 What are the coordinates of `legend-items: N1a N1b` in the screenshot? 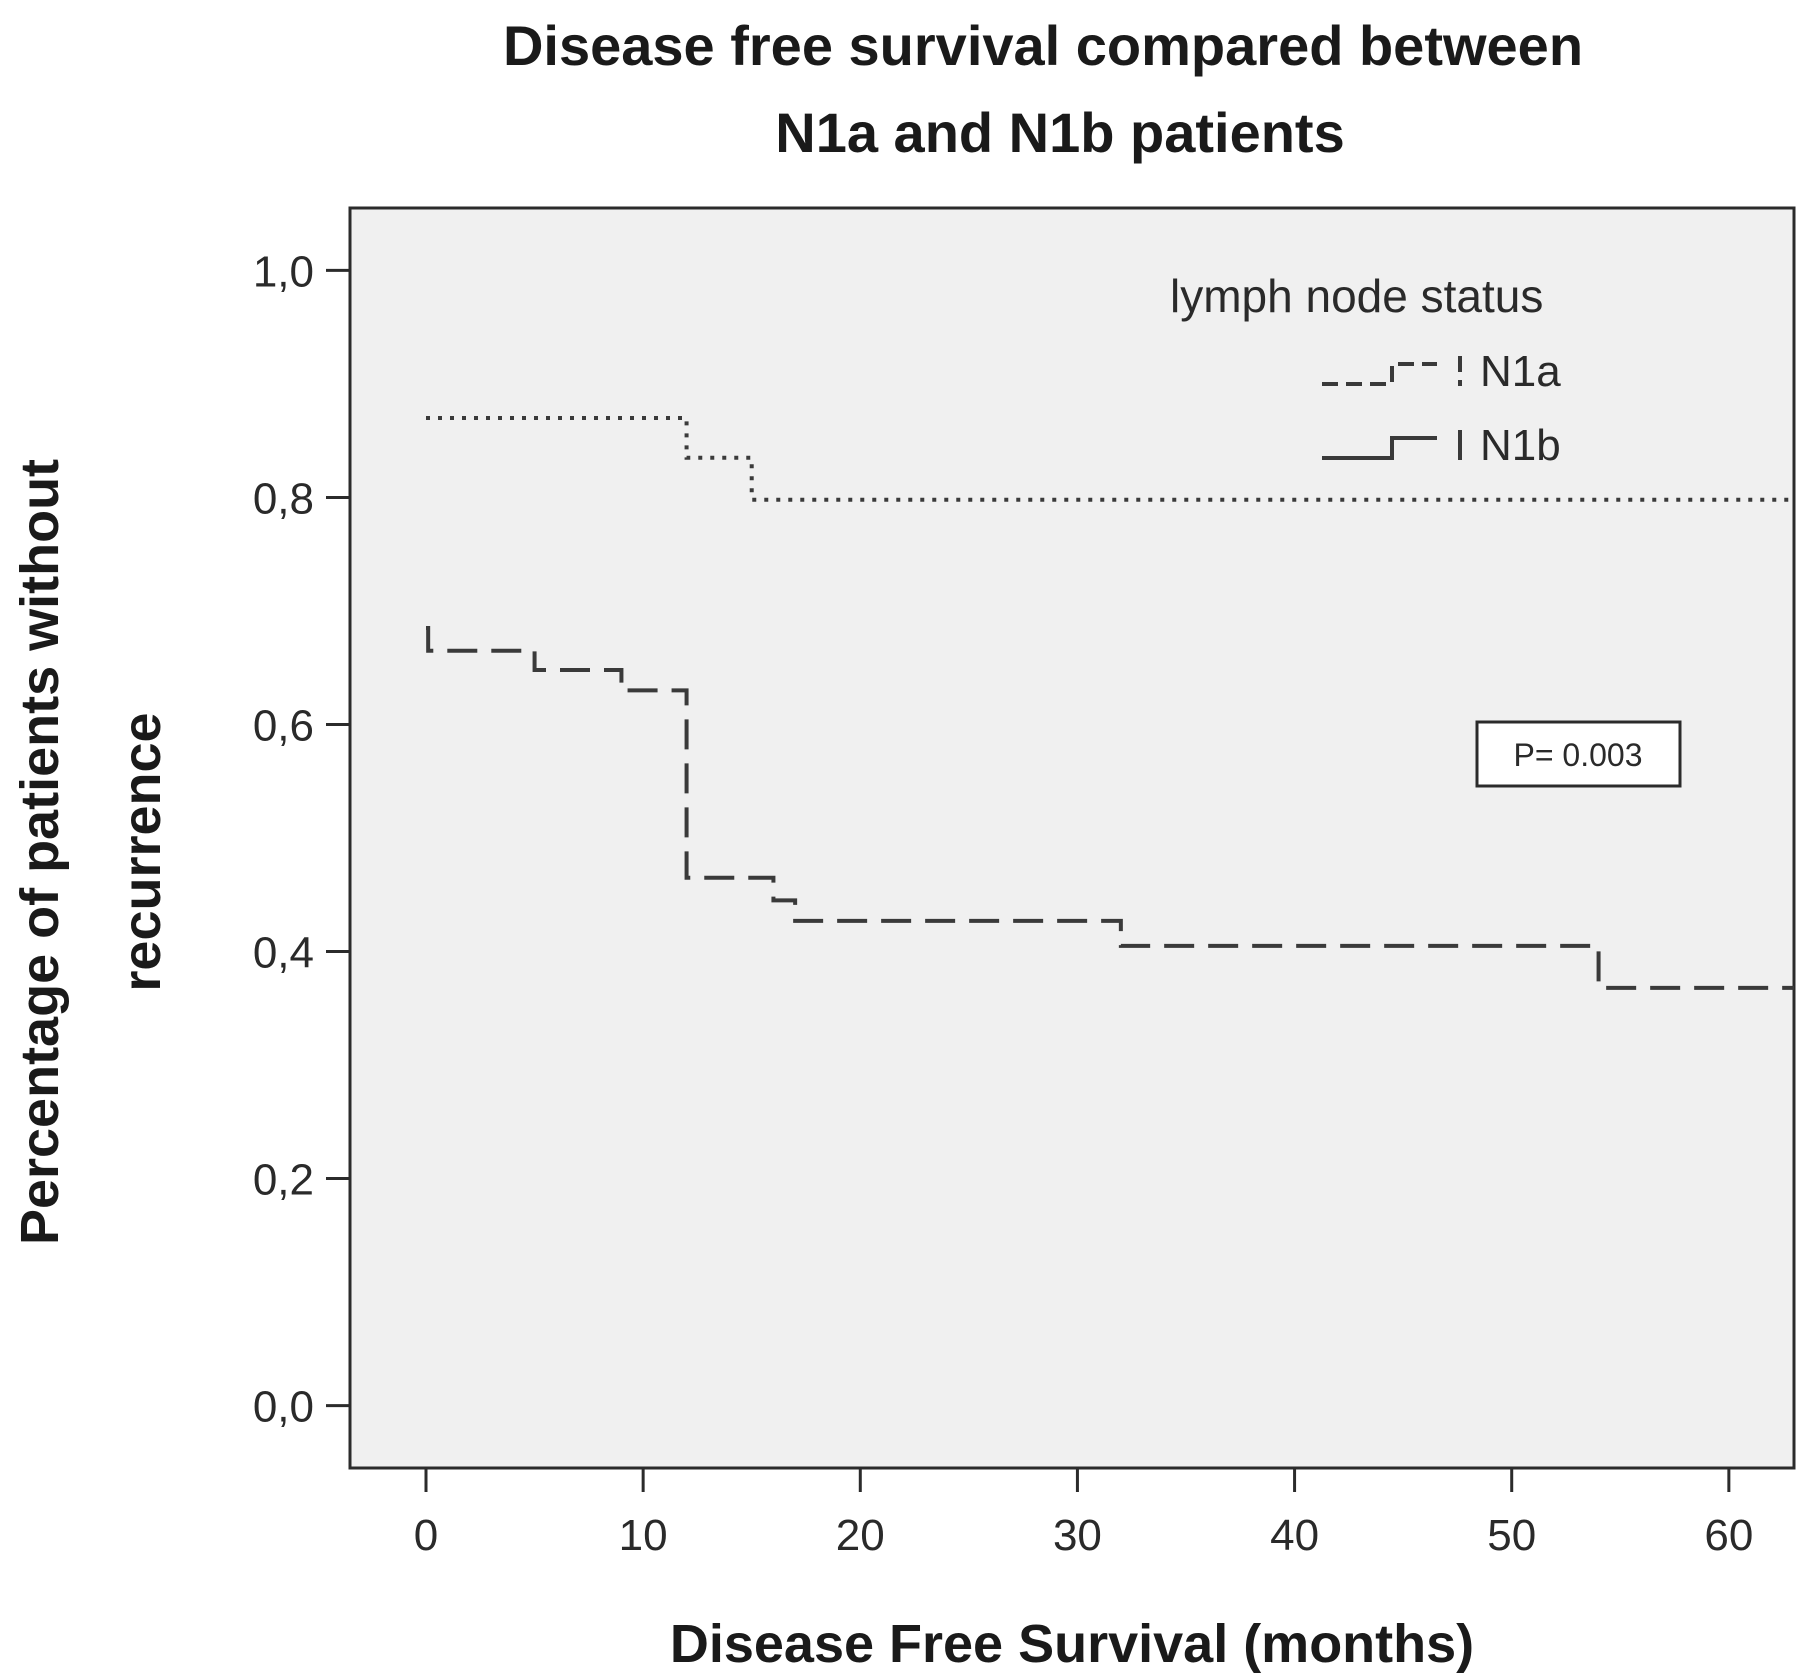 It's located at (1441, 408).